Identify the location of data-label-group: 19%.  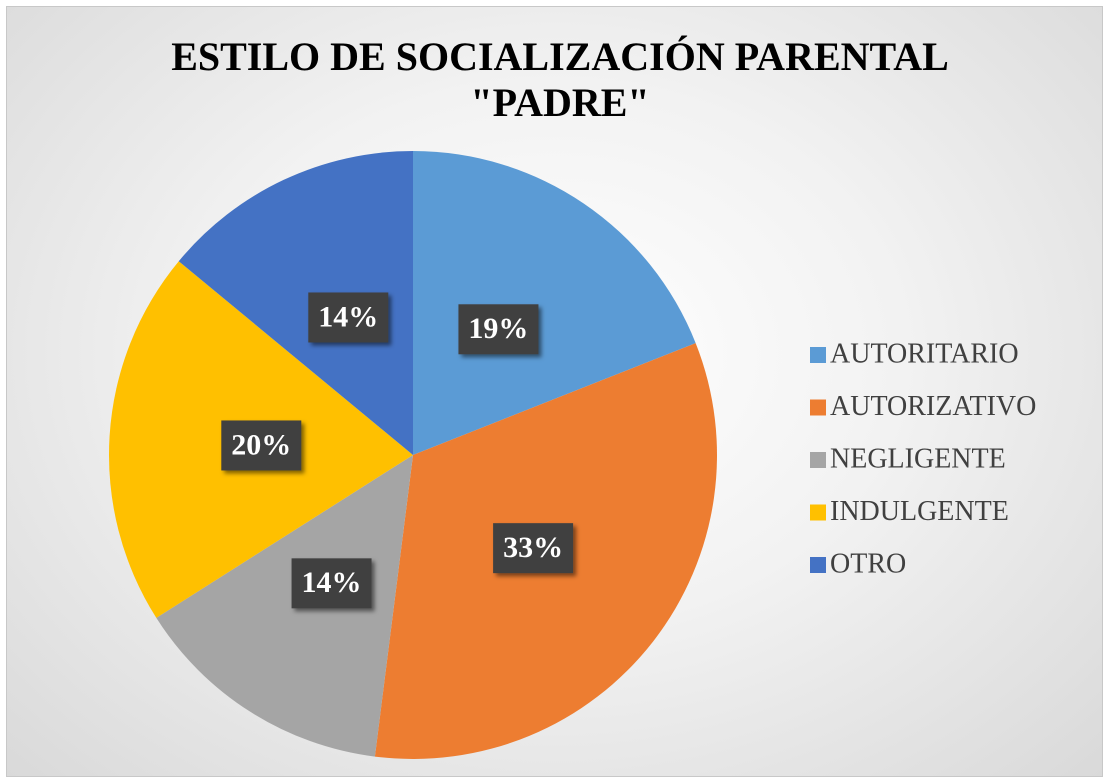
(498, 329).